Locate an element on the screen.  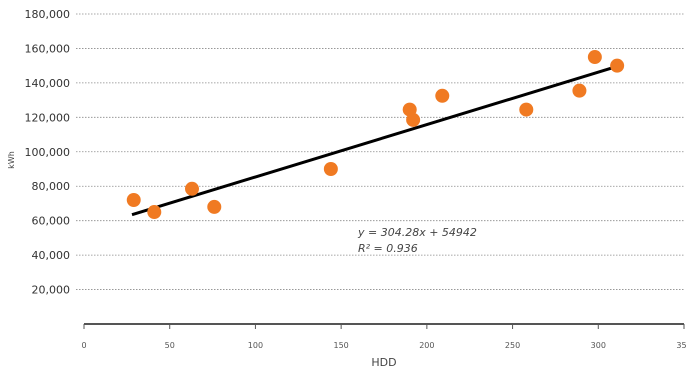
x-tick-label: 300 is located at coordinates (598, 345).